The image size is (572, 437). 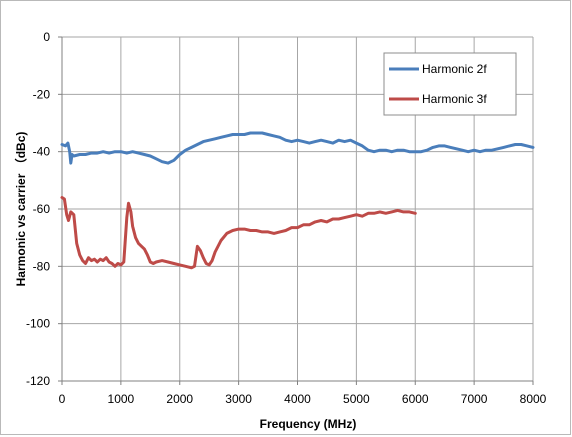 I want to click on series-line-harmonic-2f, so click(x=297, y=148).